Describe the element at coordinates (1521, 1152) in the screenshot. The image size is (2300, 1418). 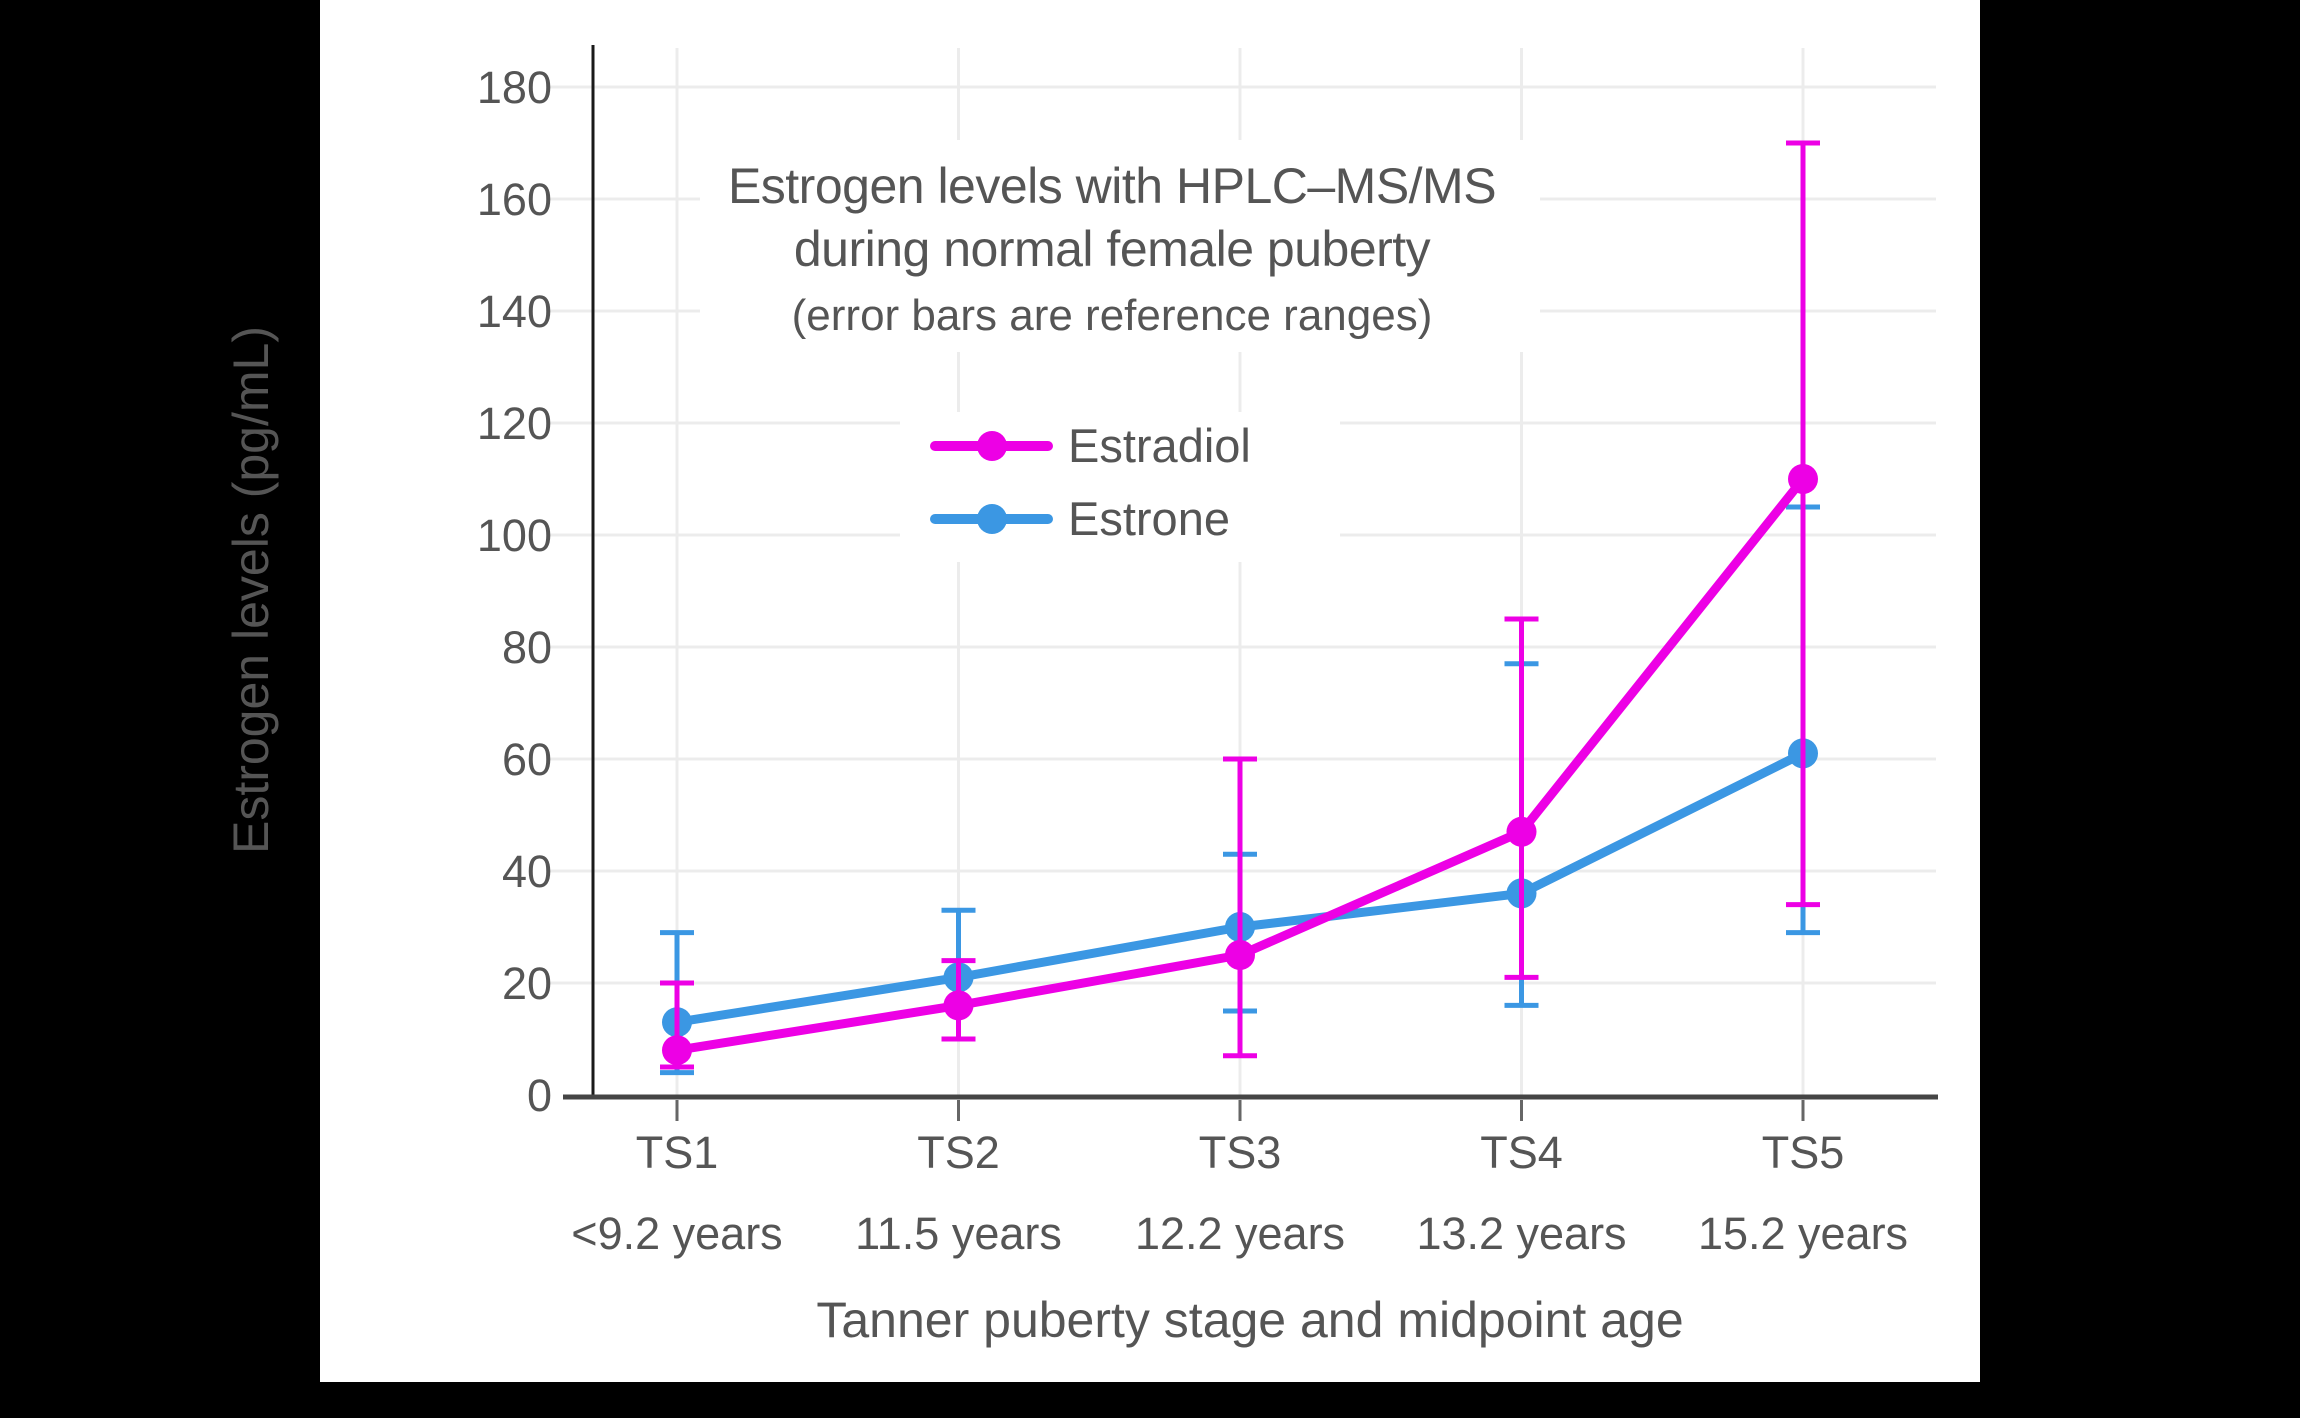
I see `x-category-label-TS4: TS4` at that location.